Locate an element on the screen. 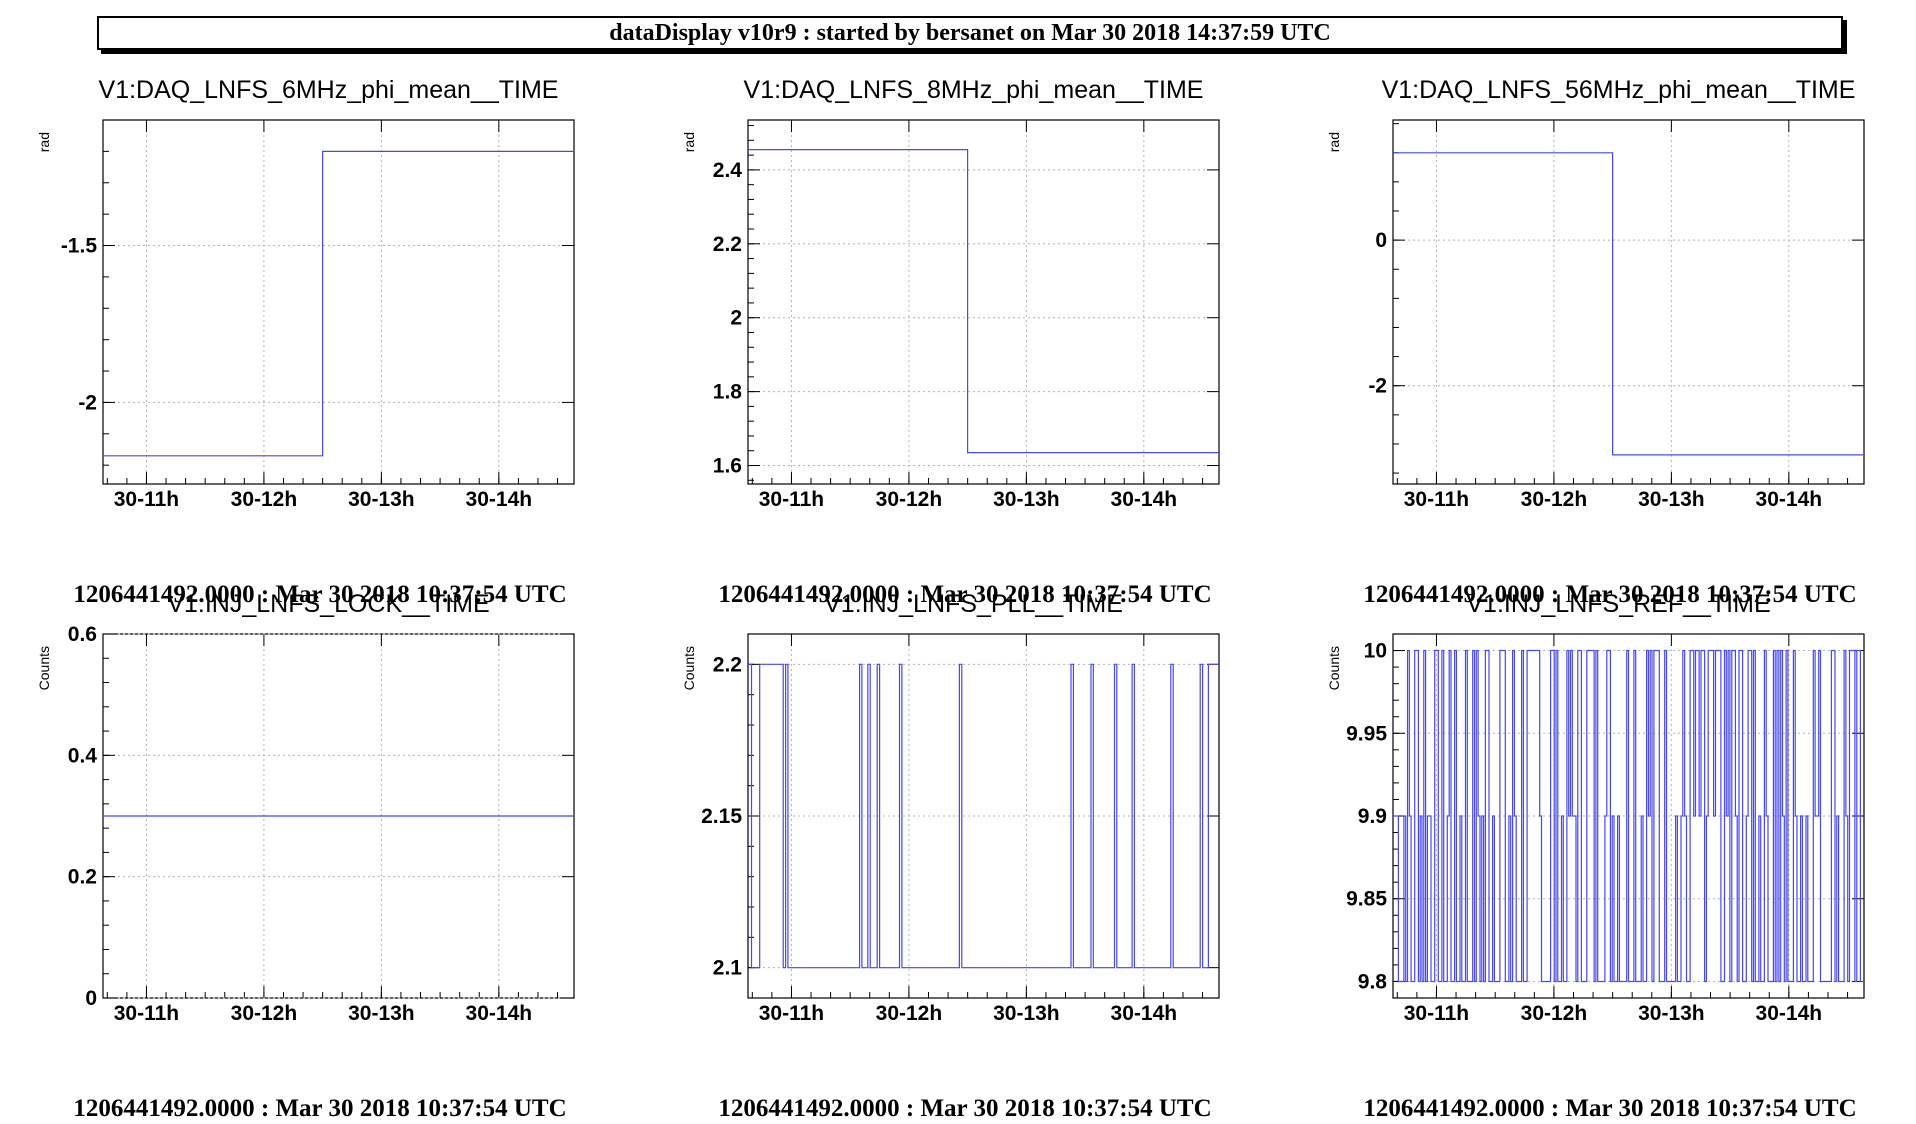 The image size is (1916, 1124). y-tick-label: 9.8 is located at coordinates (1373, 981).